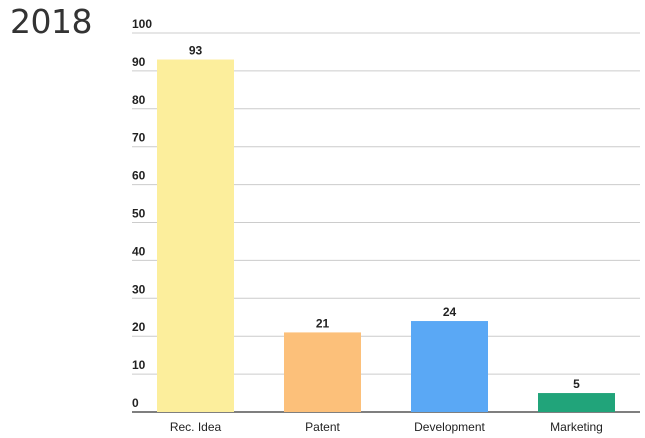 The width and height of the screenshot is (645, 438). Describe the element at coordinates (139, 138) in the screenshot. I see `y-tick-label: 70` at that location.